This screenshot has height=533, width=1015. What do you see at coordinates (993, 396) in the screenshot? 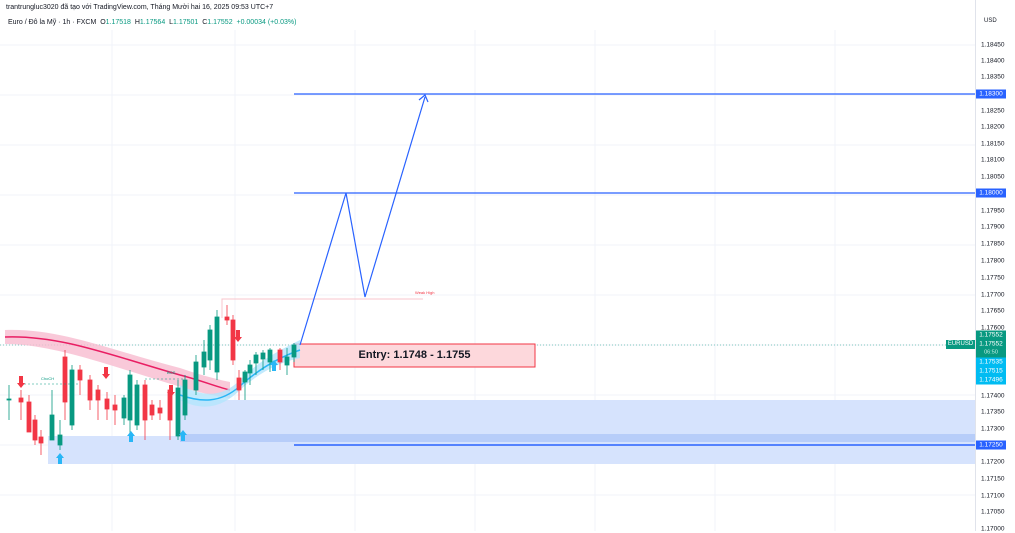
I see `tick: 1.17400` at bounding box center [993, 396].